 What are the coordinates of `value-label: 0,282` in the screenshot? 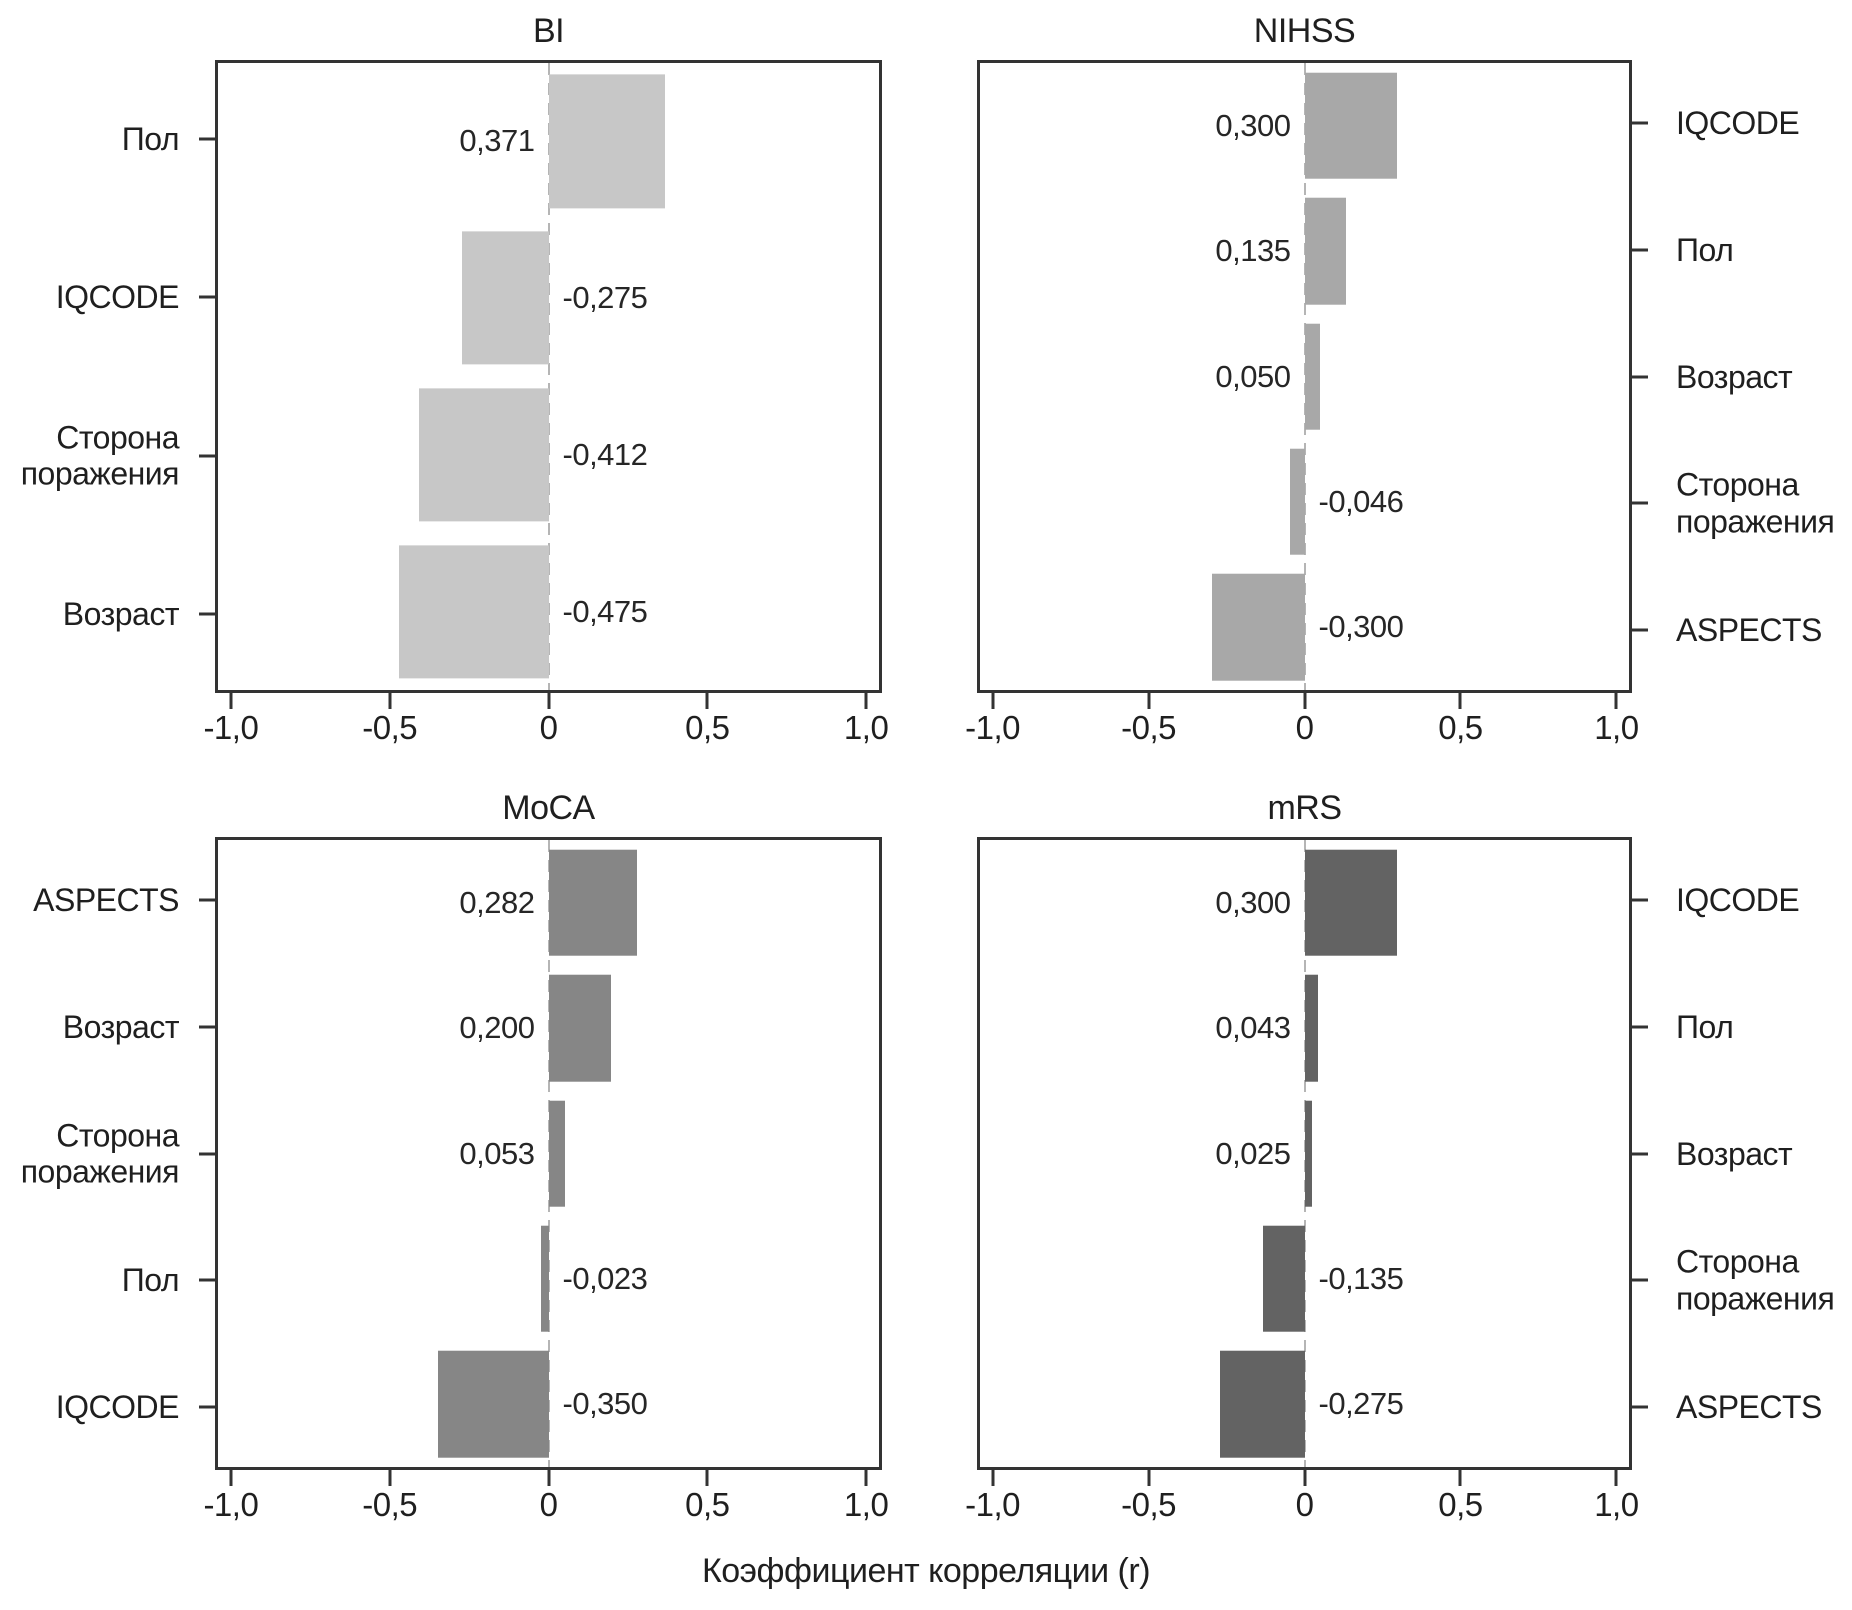 It's located at (497, 902).